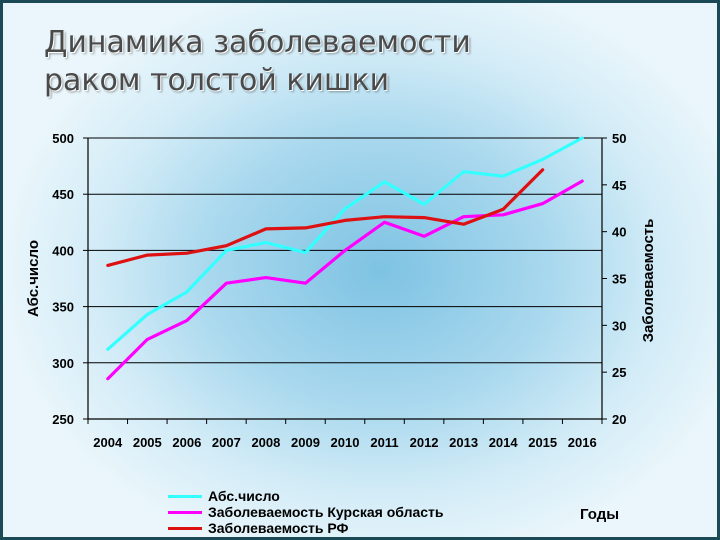 Image resolution: width=720 pixels, height=540 pixels. Describe the element at coordinates (63, 250) in the screenshot. I see `y-tick-label-left: 400` at that location.